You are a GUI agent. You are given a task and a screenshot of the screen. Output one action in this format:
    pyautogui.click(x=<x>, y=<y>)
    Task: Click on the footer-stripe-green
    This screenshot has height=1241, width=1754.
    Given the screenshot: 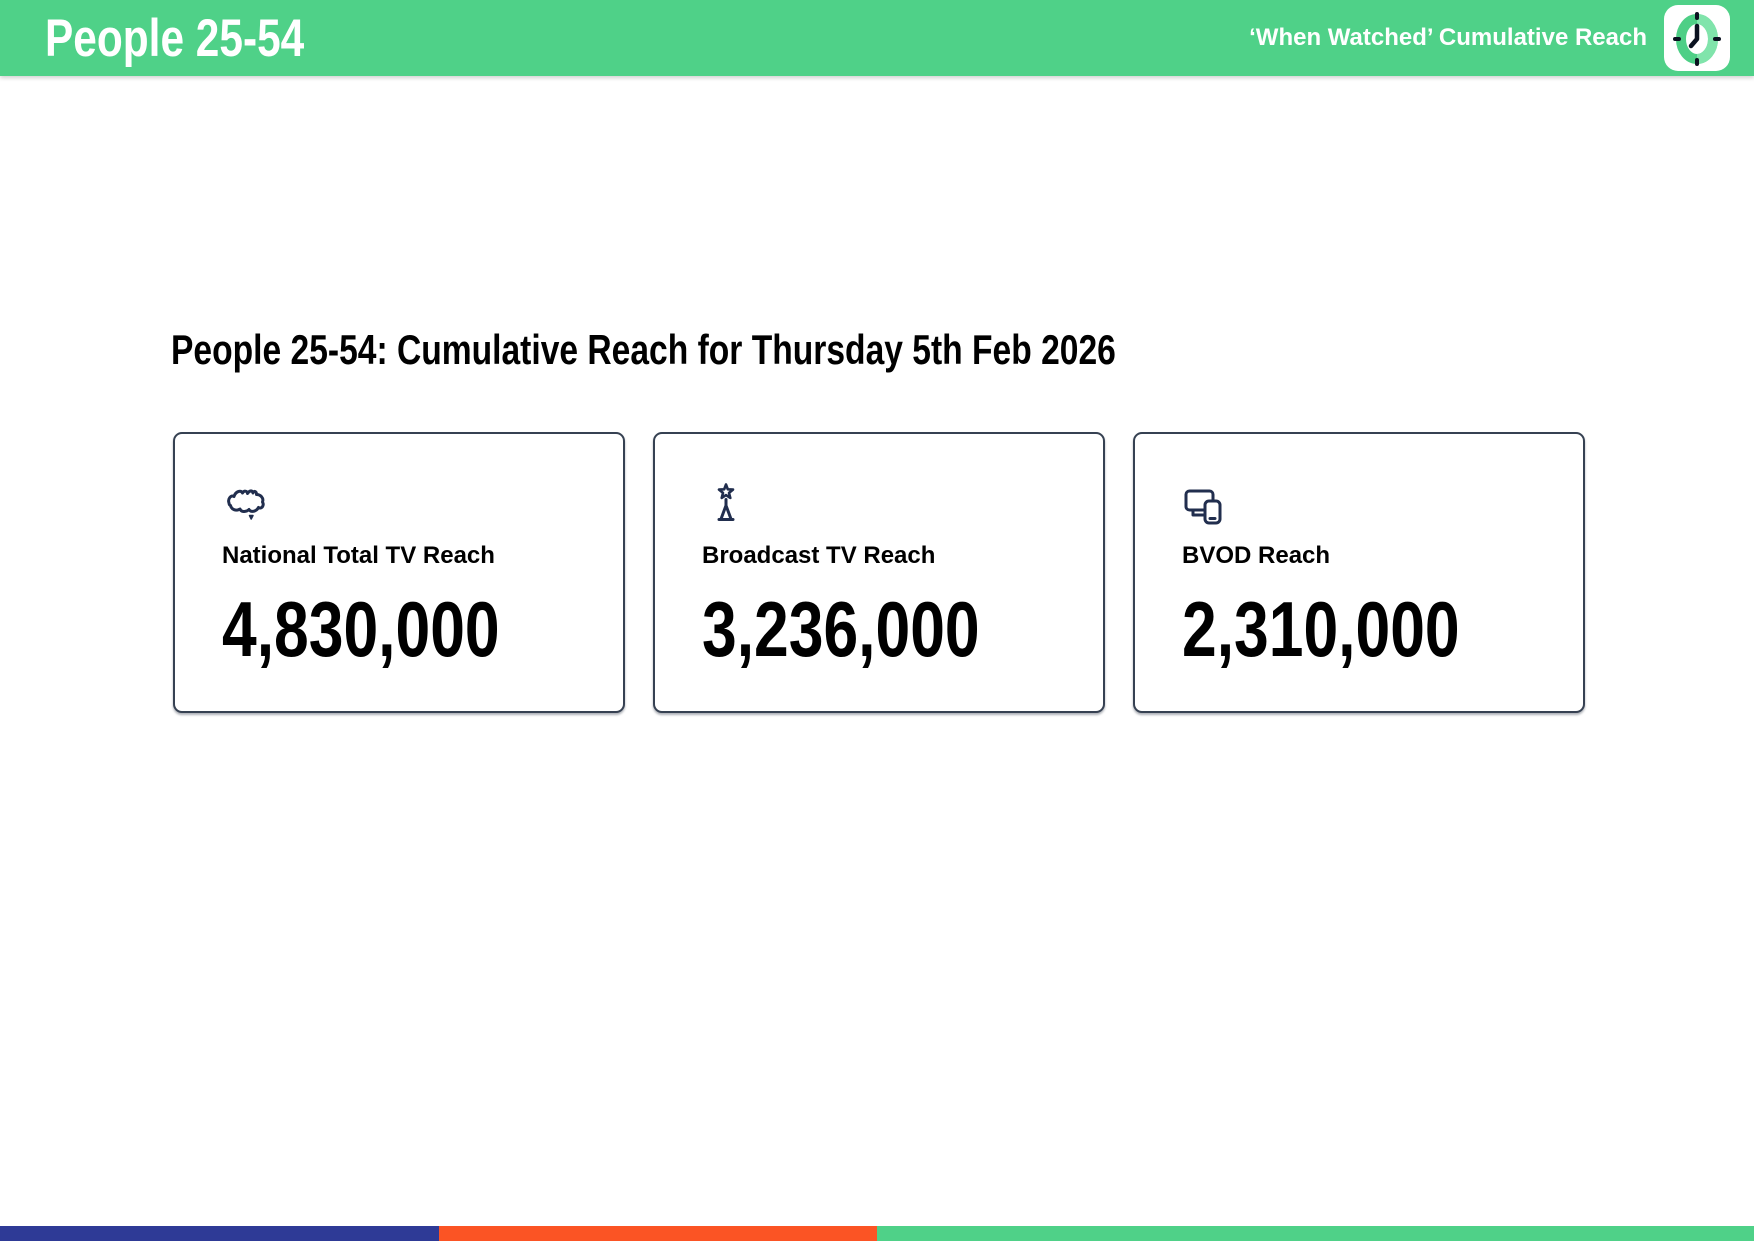 What is the action you would take?
    pyautogui.click(x=1315, y=1233)
    